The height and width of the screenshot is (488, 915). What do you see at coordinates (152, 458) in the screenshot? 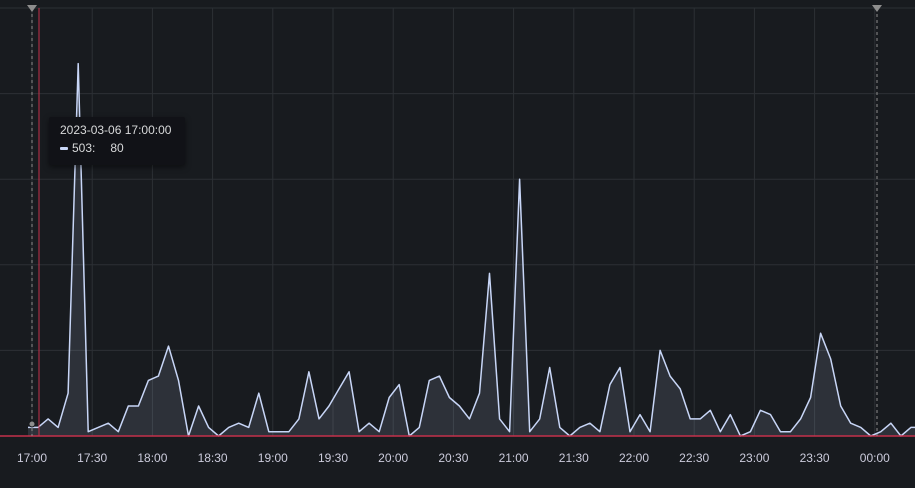
I see `x-tick-label: 18:00` at bounding box center [152, 458].